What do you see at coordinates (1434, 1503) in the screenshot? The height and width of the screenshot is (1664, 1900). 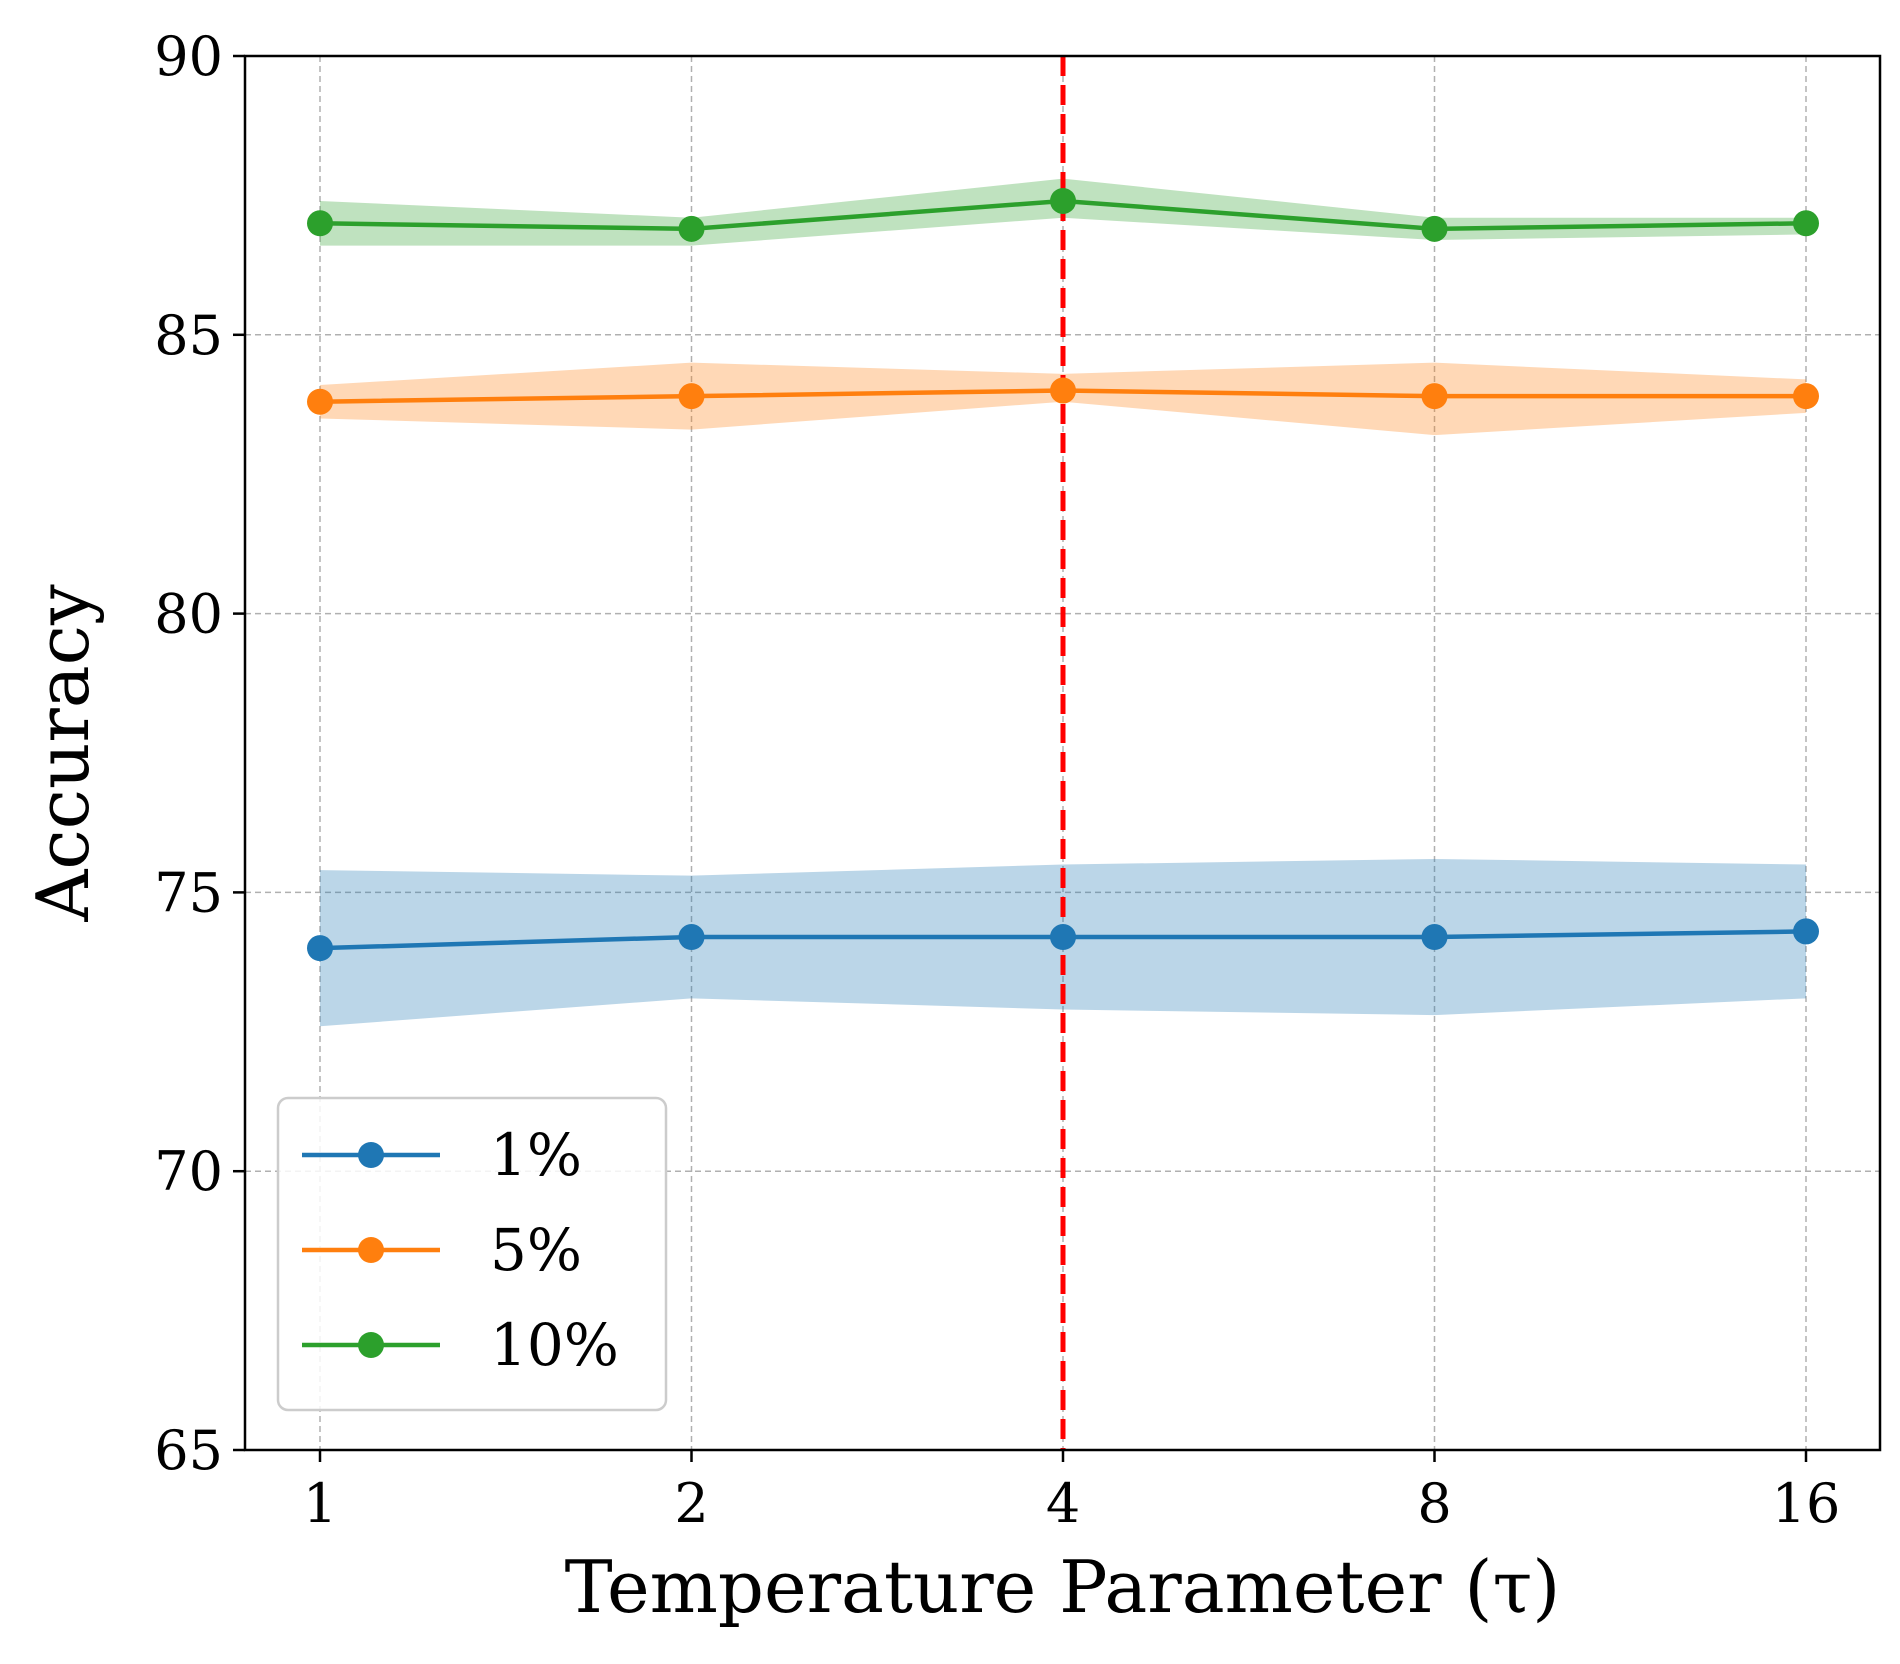 I see `x-tick-label: 8` at bounding box center [1434, 1503].